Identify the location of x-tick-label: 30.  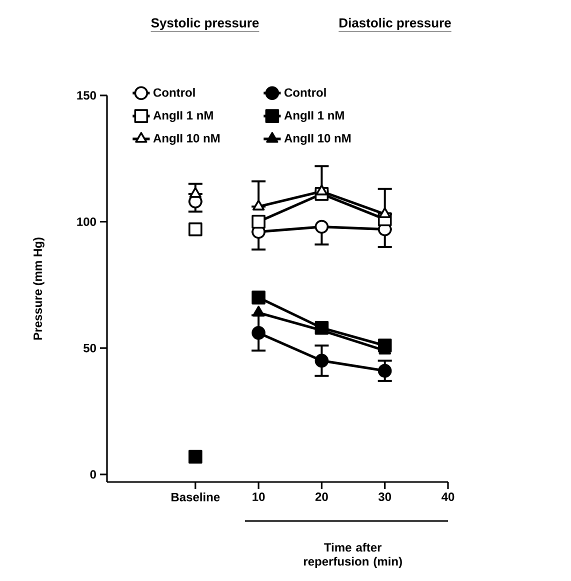
(385, 497).